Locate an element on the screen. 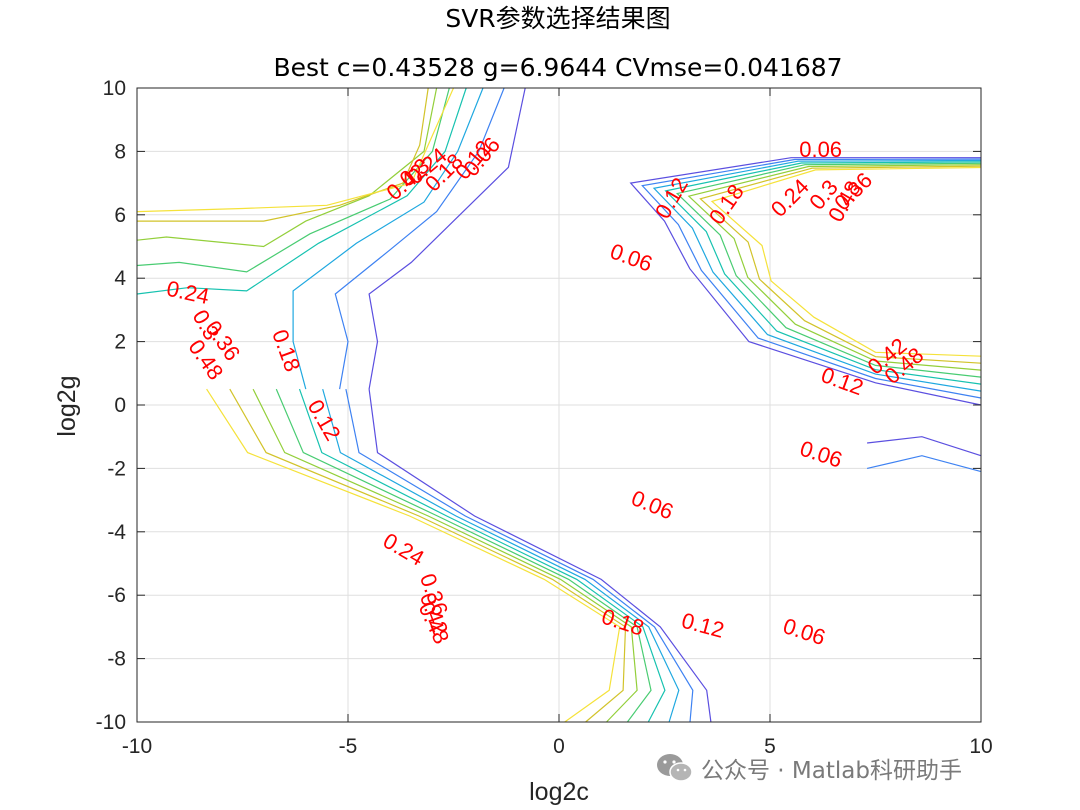 The width and height of the screenshot is (1080, 810). x-tick-label: 5 is located at coordinates (770, 746).